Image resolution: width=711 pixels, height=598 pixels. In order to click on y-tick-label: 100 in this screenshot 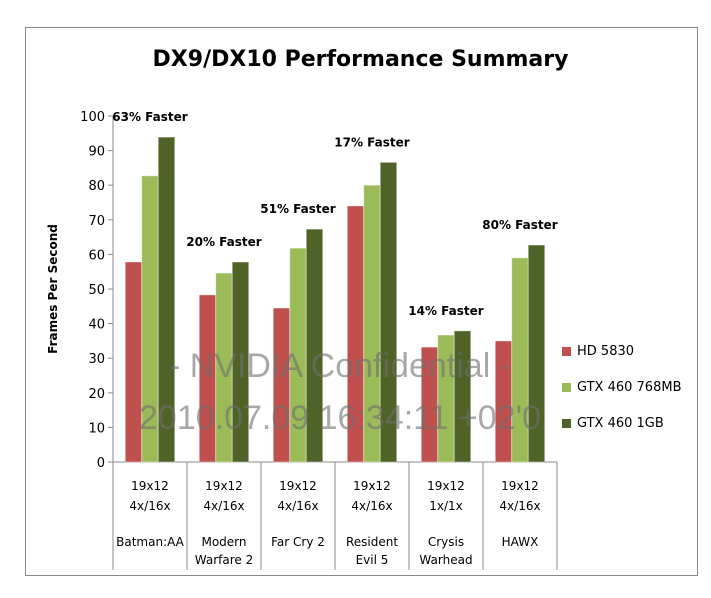, I will do `click(92, 117)`.